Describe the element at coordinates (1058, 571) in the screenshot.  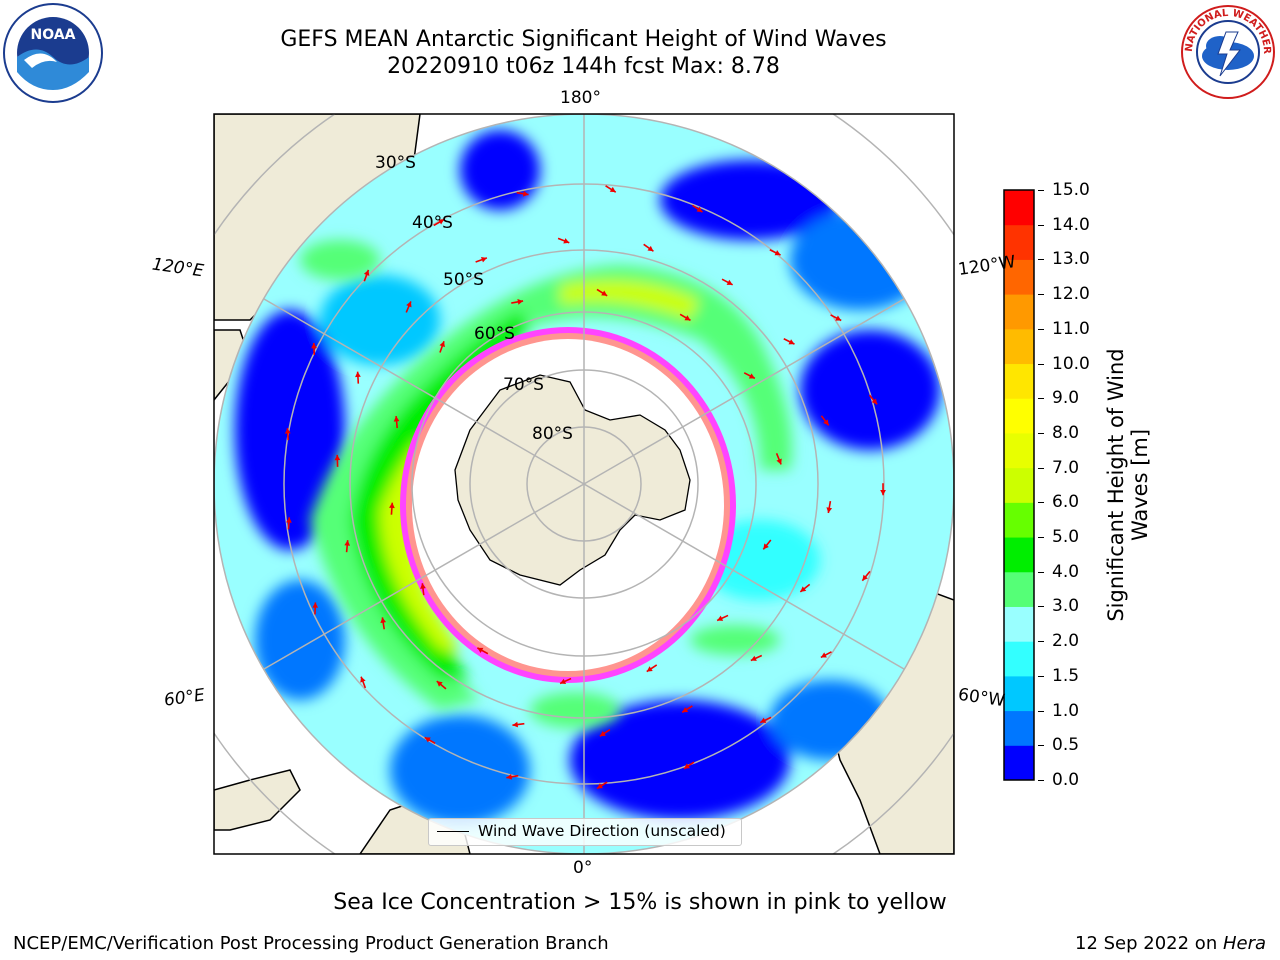
I see `colorbar-tick-label: 4.0` at that location.